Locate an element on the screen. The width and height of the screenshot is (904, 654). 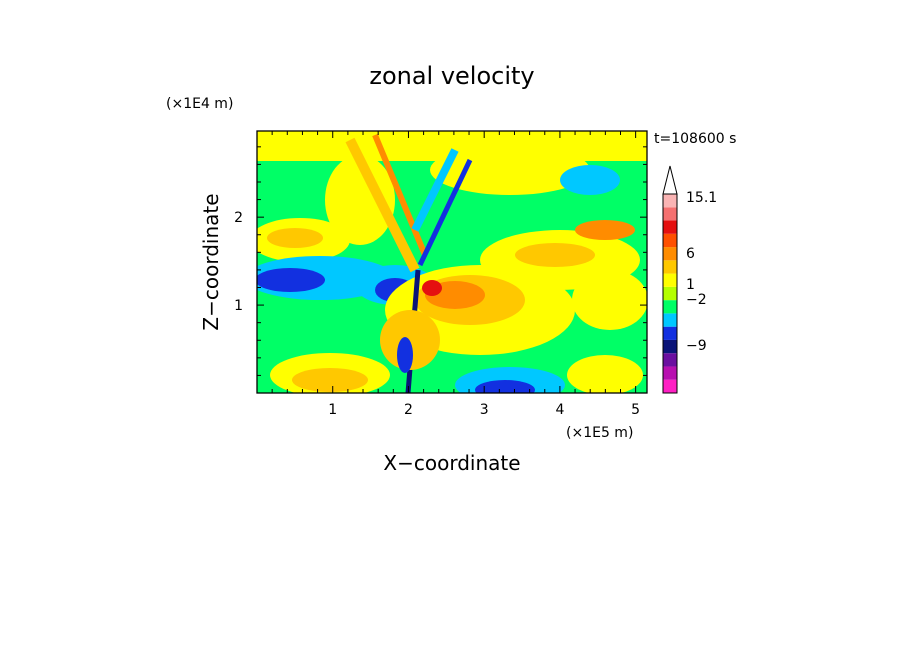
x-axis-label: X−coordinate is located at coordinates (451, 463).